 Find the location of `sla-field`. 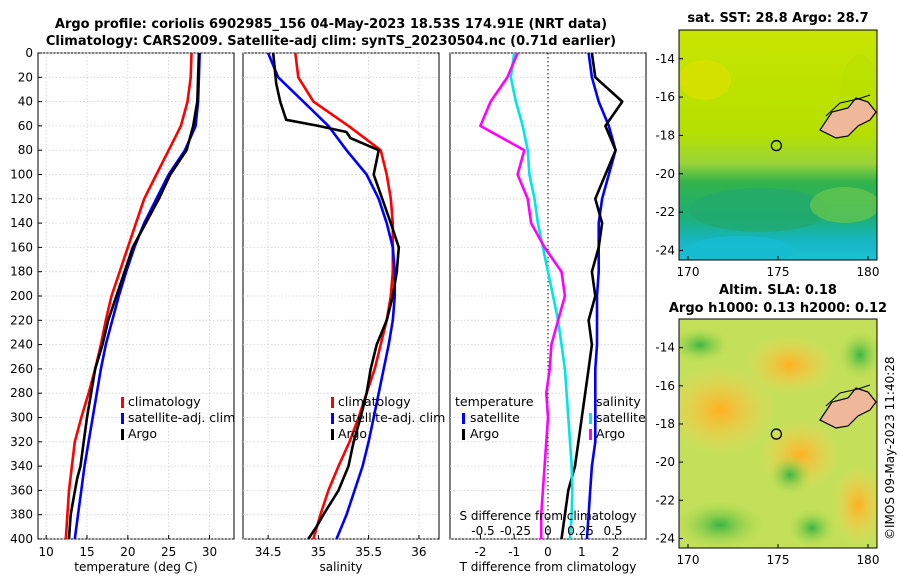

sla-field is located at coordinates (778, 433).